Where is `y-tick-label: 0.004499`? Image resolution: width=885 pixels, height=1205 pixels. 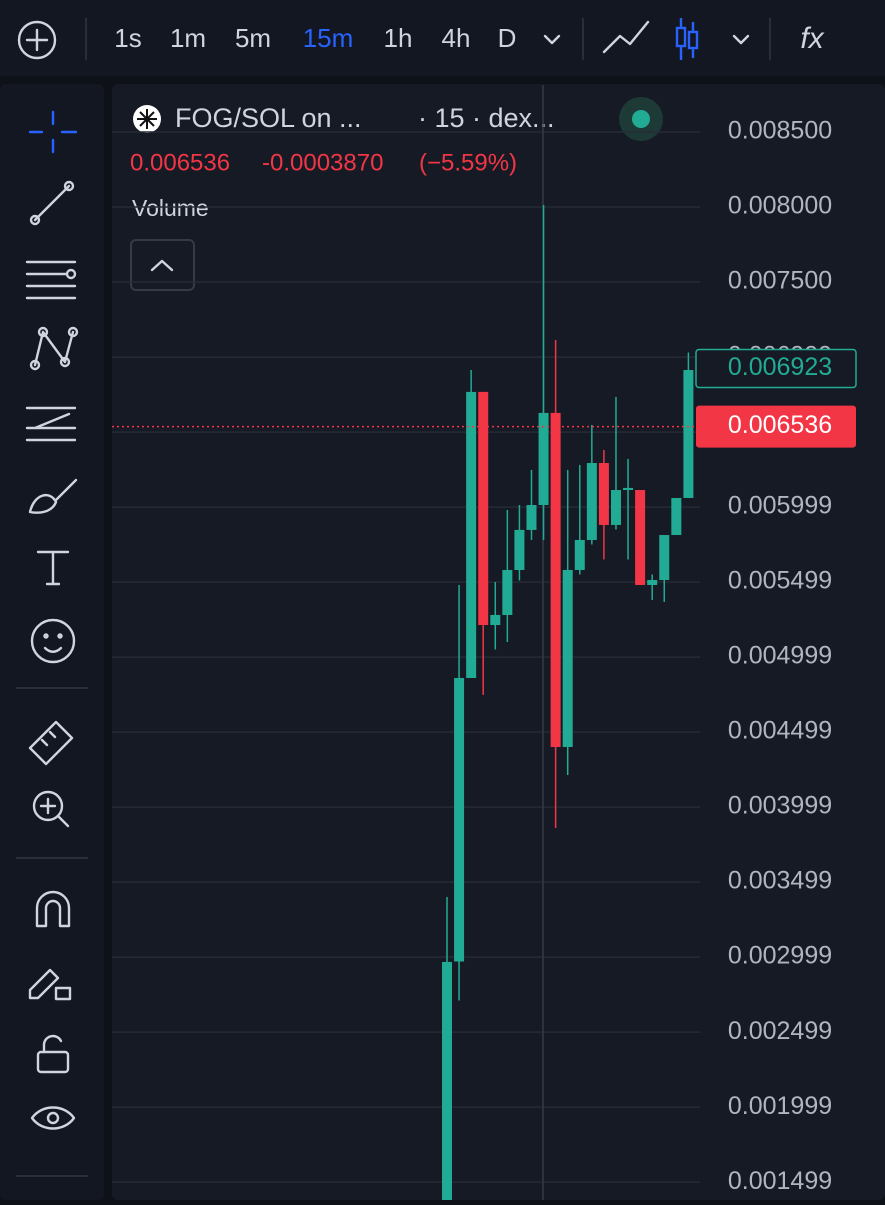 y-tick-label: 0.004499 is located at coordinates (780, 731).